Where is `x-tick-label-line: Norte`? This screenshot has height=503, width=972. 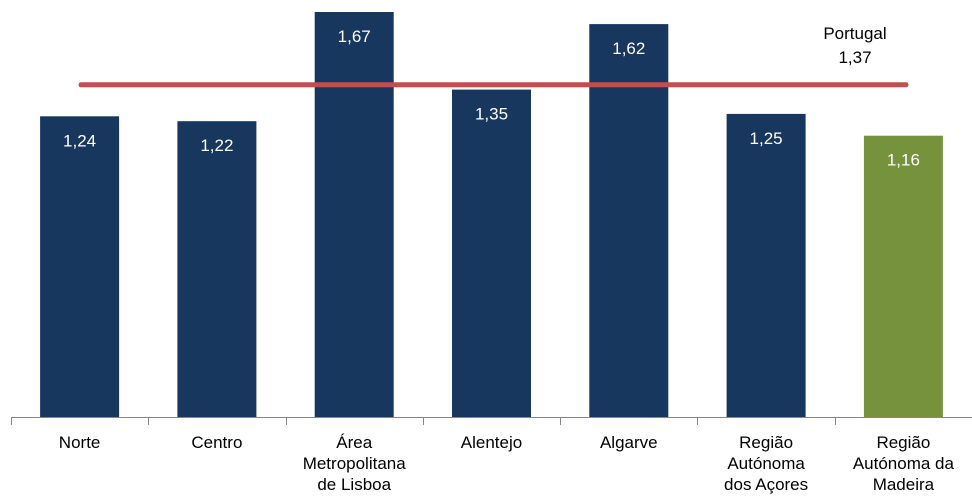 x-tick-label-line: Norte is located at coordinates (80, 442).